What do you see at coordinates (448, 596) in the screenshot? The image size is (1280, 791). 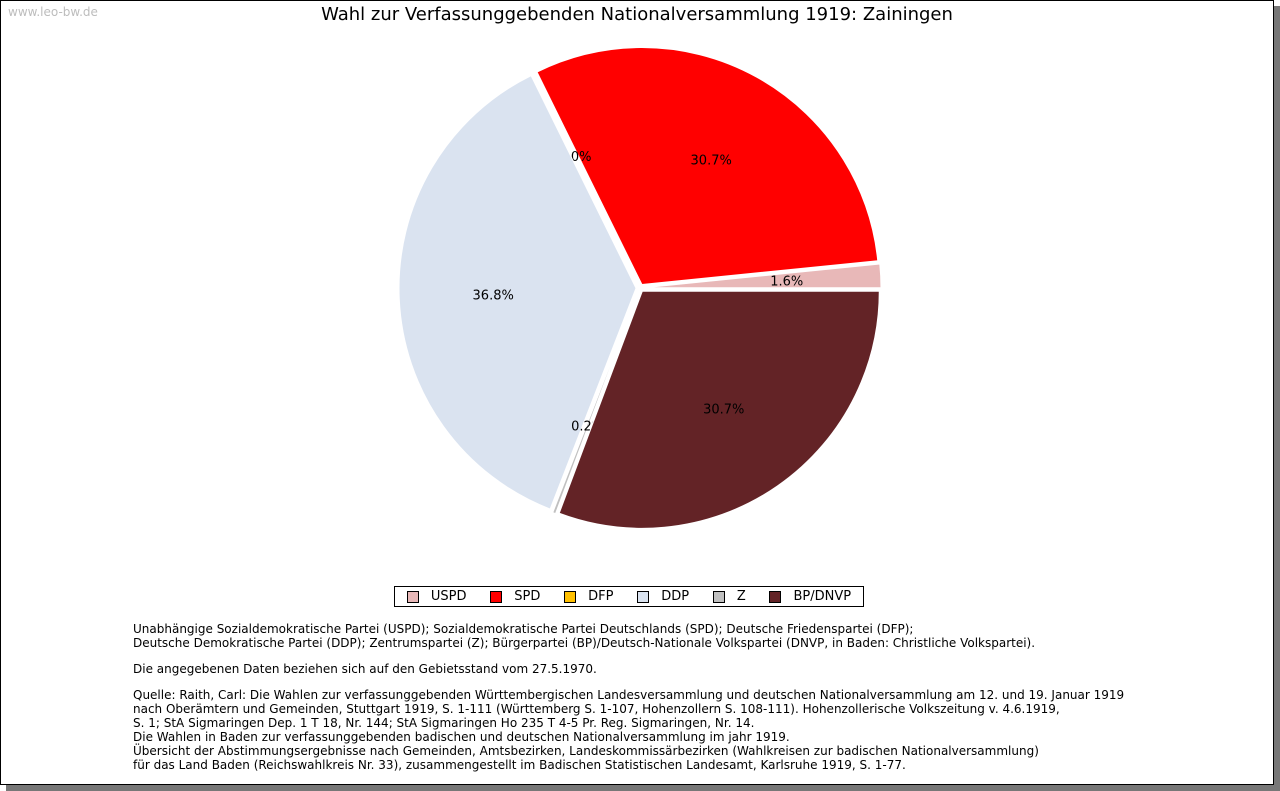 I see `legend-label-uspd: USPD` at bounding box center [448, 596].